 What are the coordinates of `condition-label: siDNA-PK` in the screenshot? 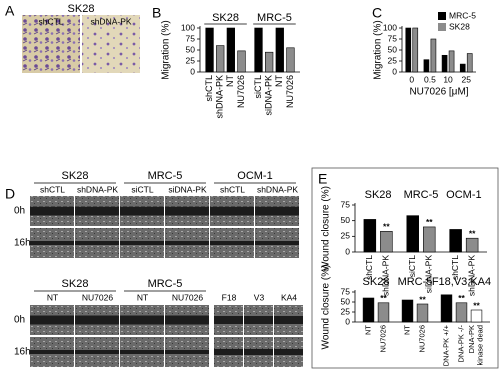 It's located at (187, 189).